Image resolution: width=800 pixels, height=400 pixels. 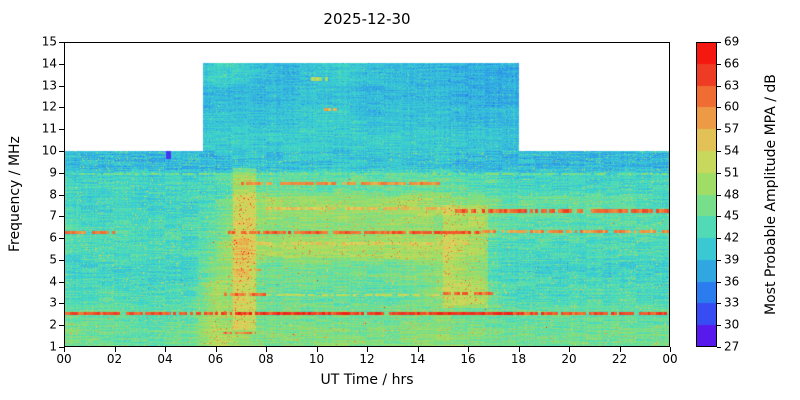 I want to click on y-tick-label: 9, so click(x=53, y=172).